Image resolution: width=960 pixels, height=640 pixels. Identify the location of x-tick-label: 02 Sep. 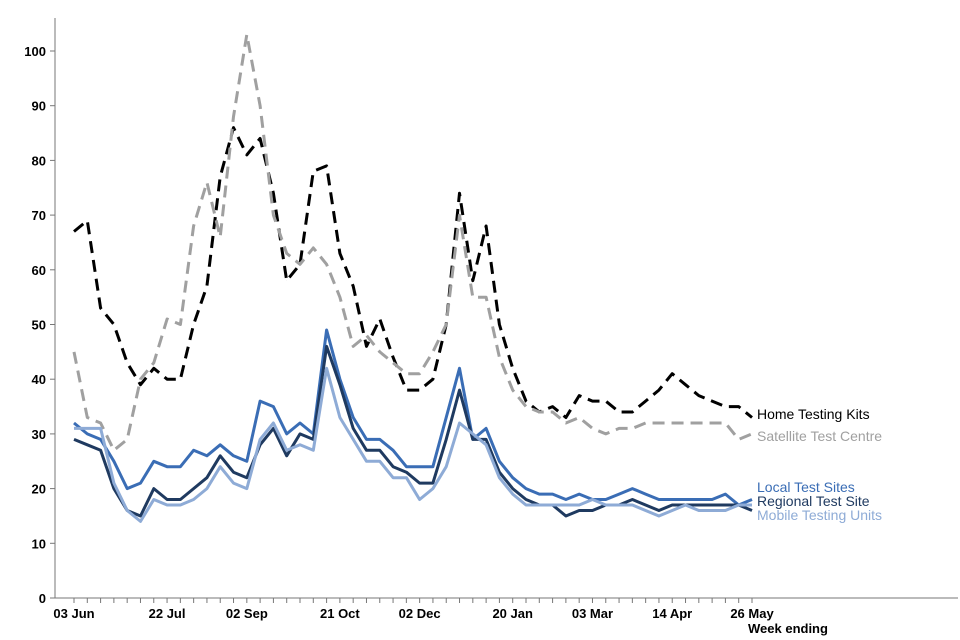
(247, 613).